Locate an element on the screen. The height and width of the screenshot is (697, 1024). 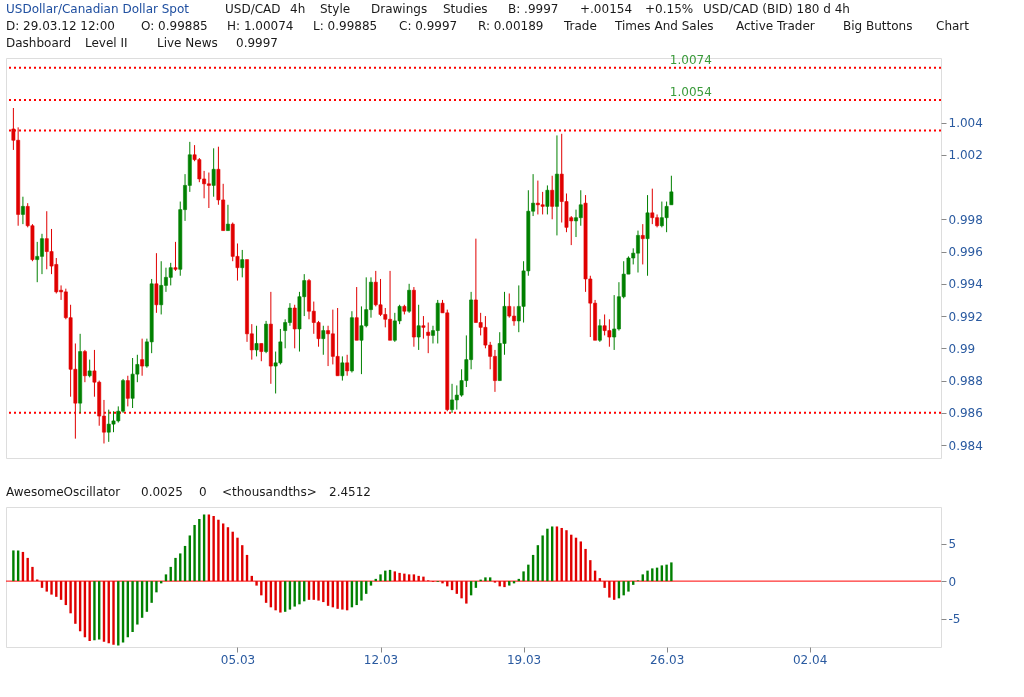
text: H: 1.00074 is located at coordinates (260, 26).